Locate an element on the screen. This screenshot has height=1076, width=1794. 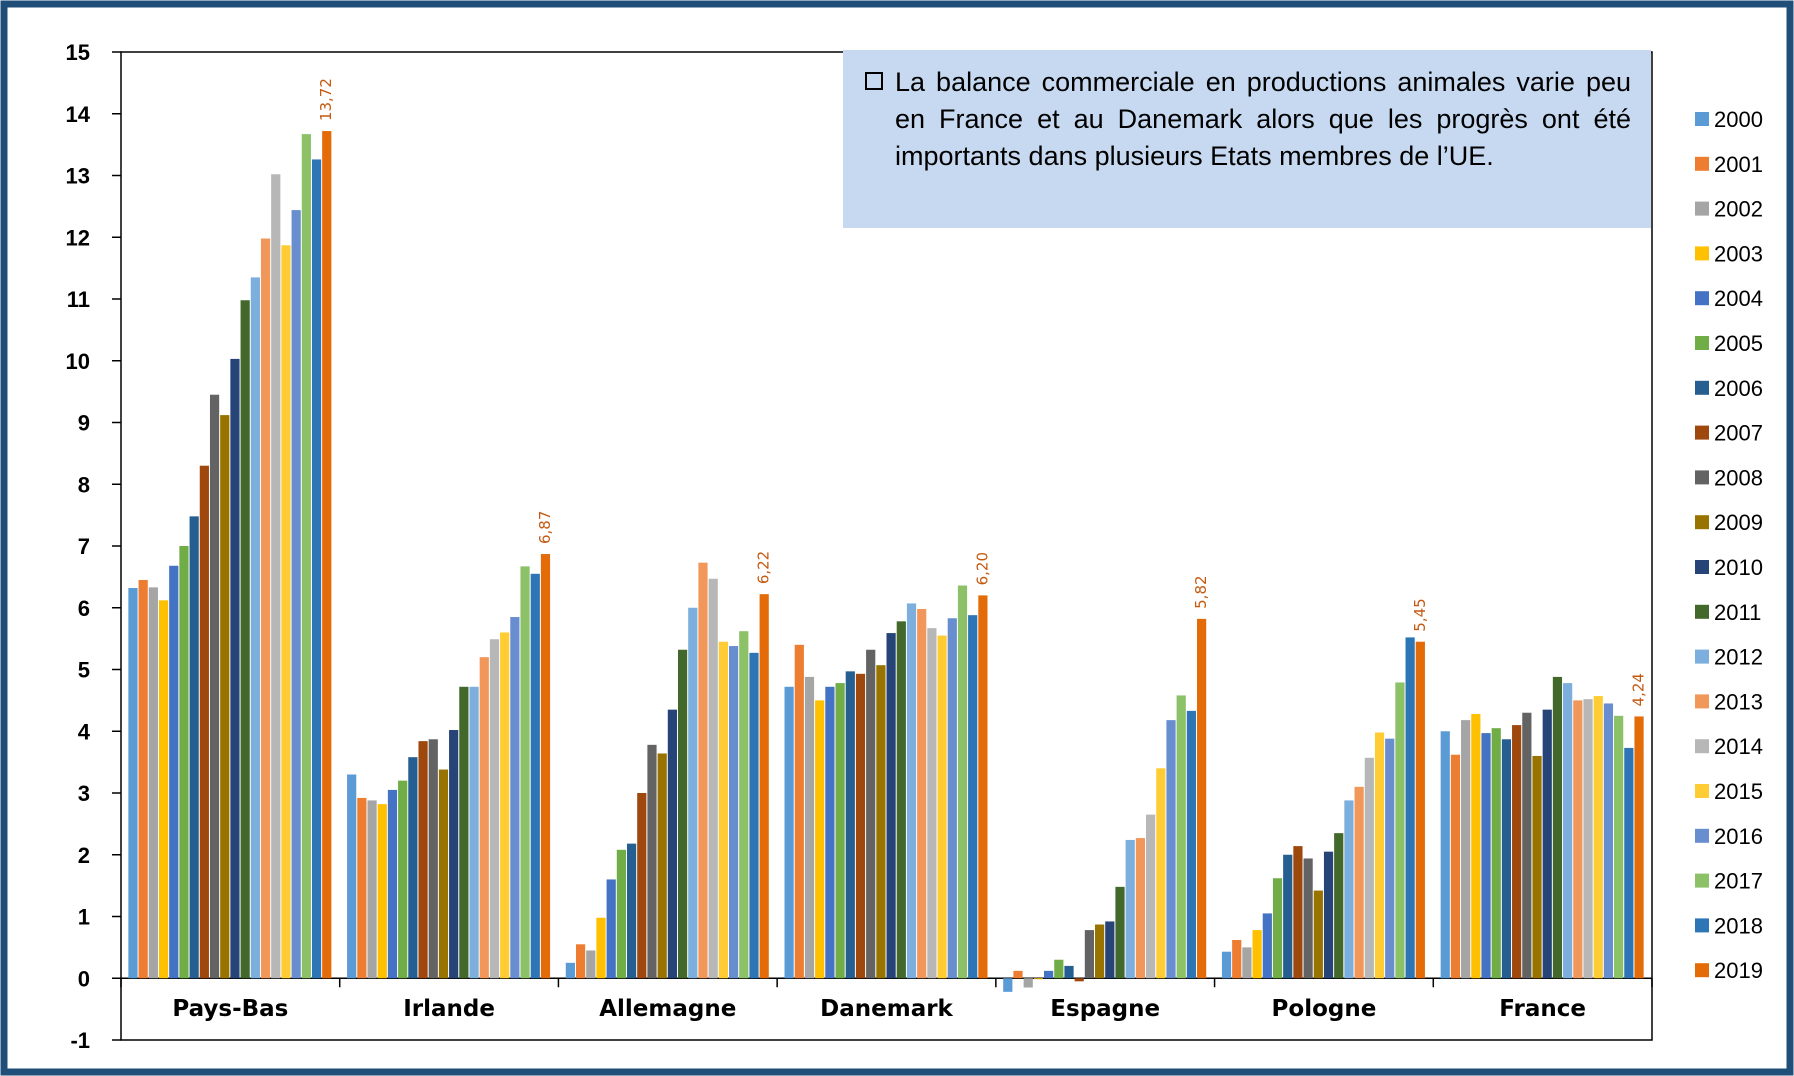
bar-2006-Danemark is located at coordinates (850, 825).